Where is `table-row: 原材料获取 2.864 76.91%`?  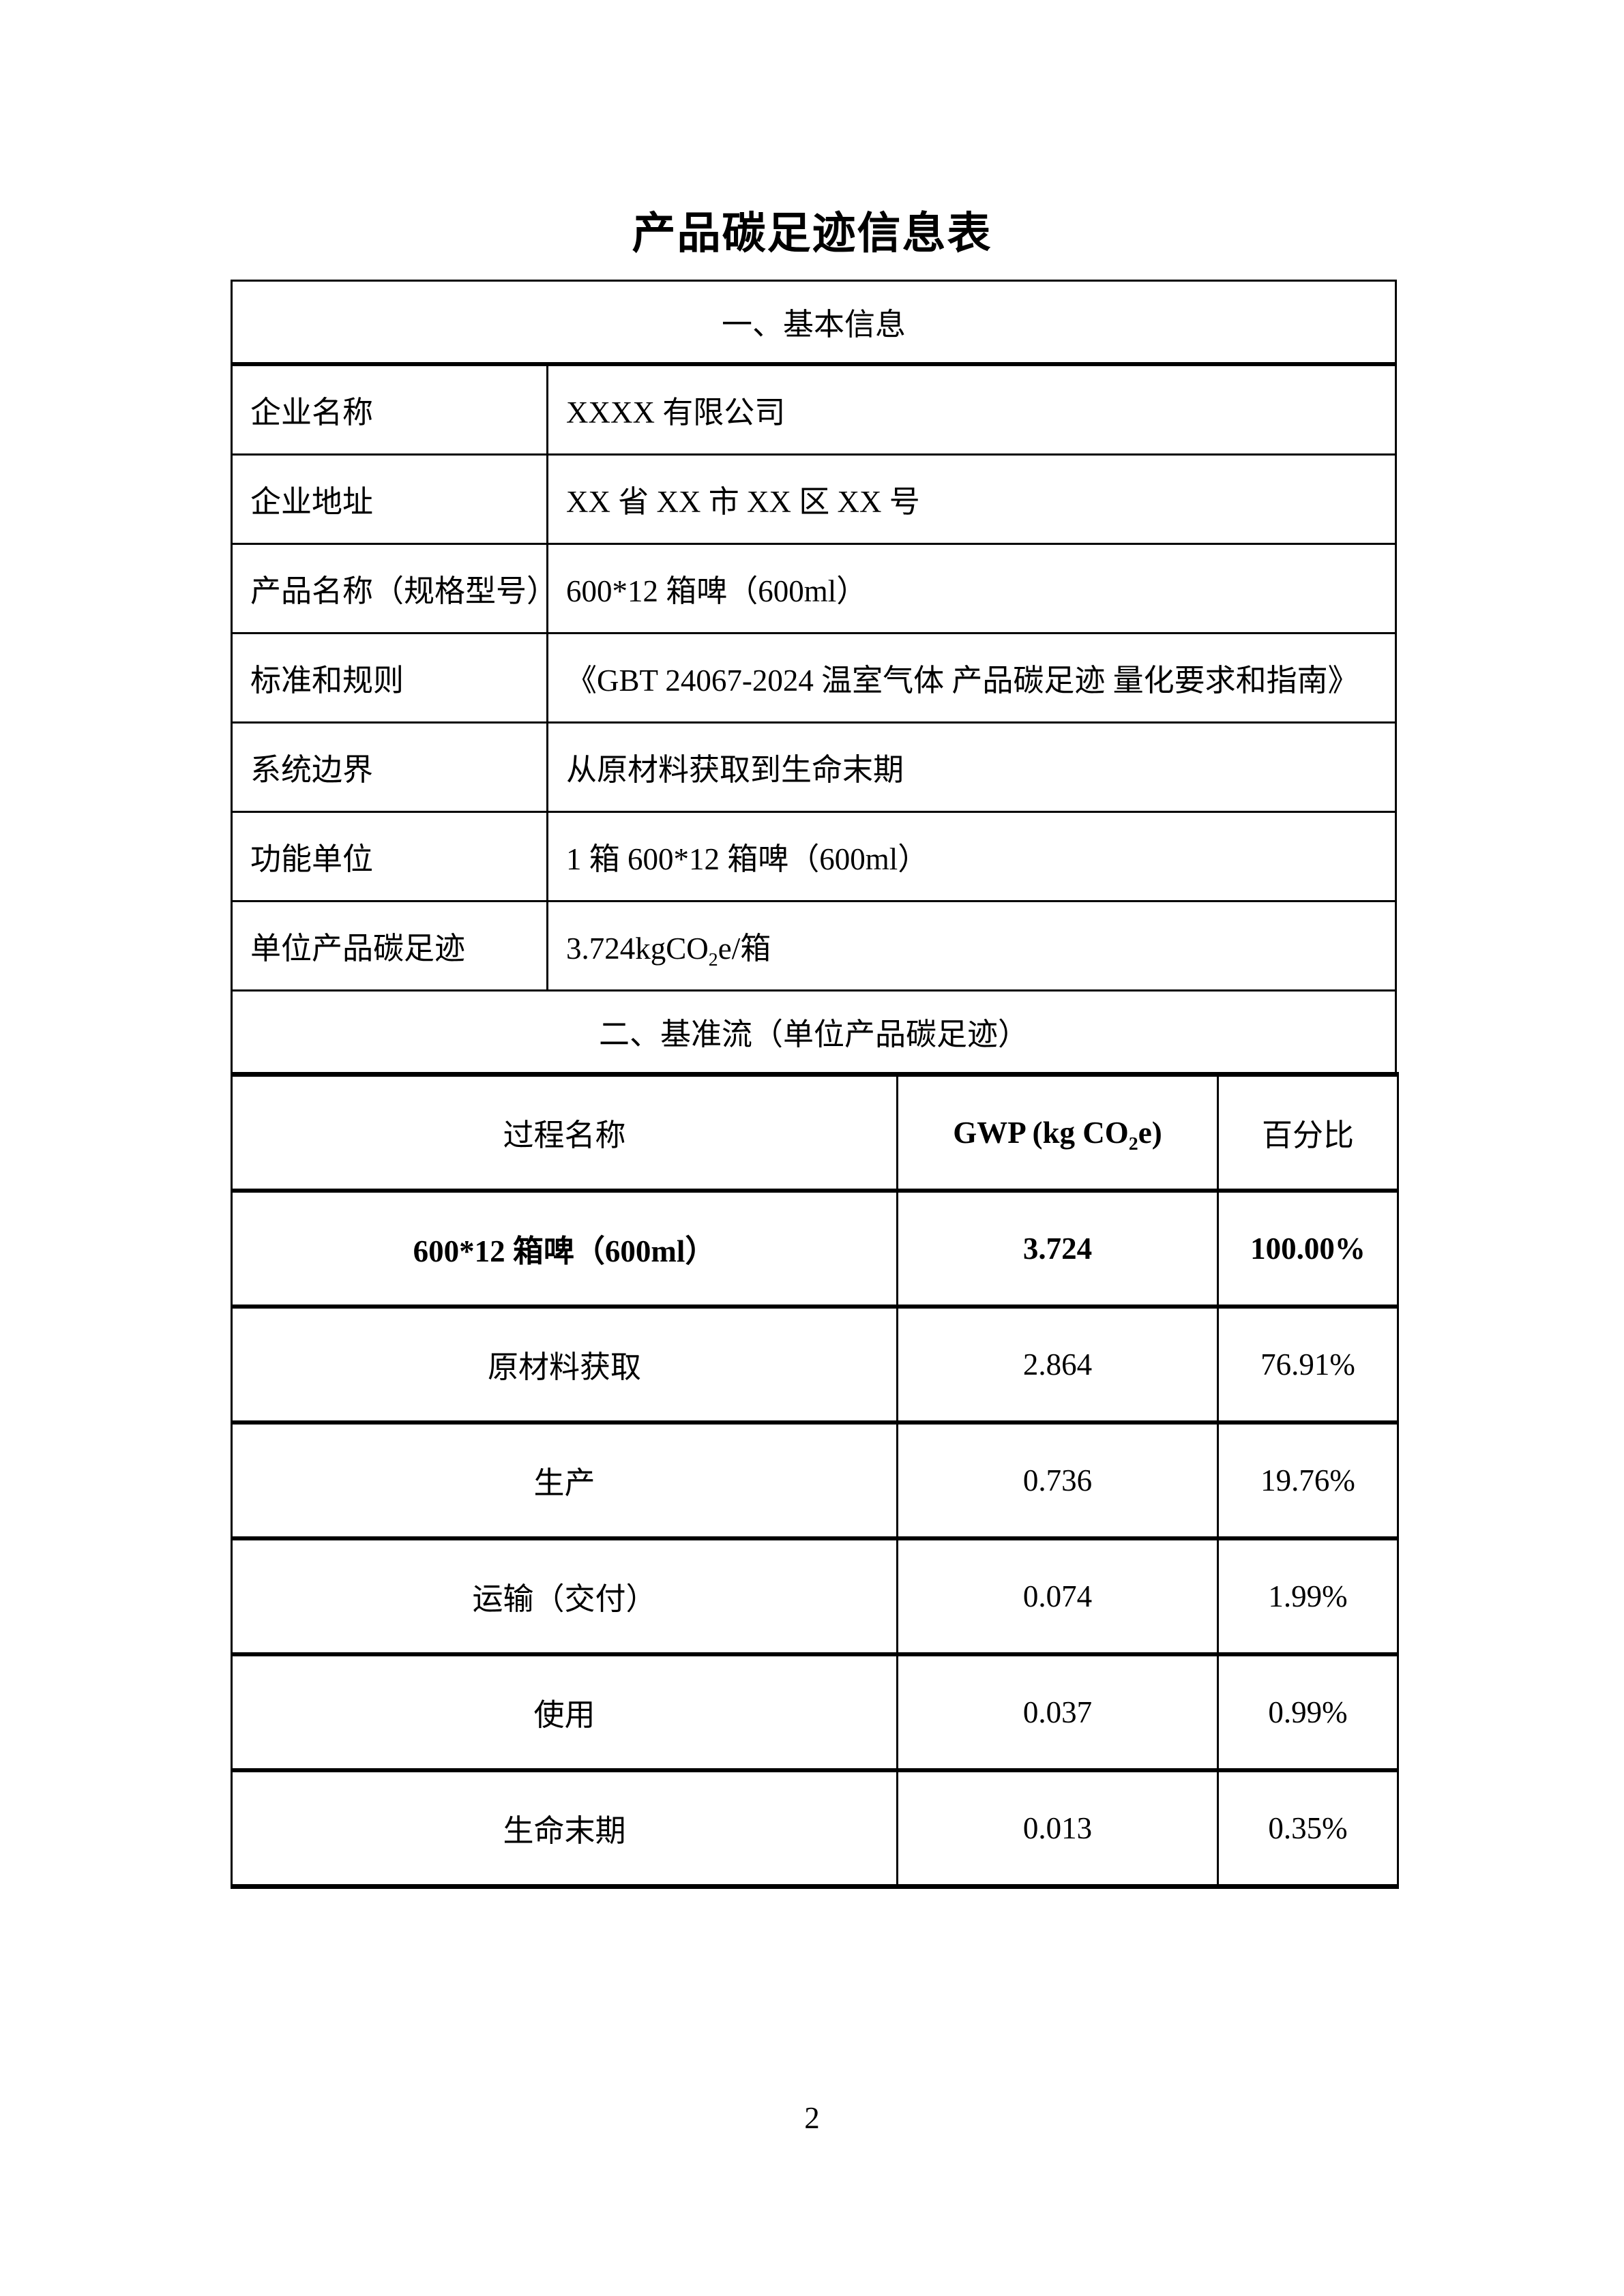 table-row: 原材料获取 2.864 76.91% is located at coordinates (815, 1365).